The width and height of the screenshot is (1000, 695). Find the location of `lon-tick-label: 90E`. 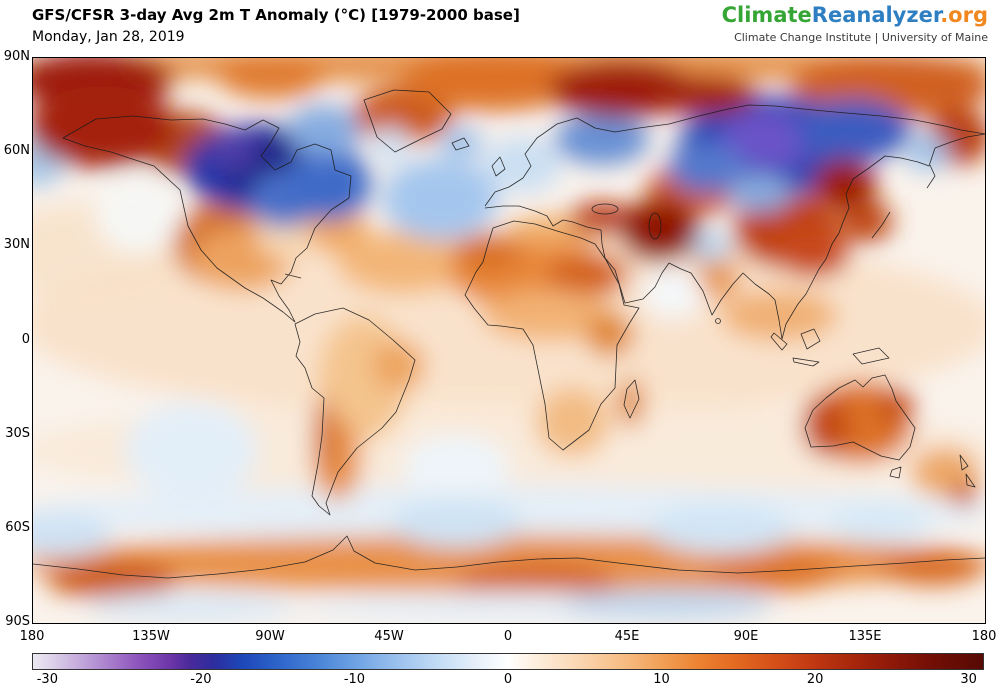

lon-tick-label: 90E is located at coordinates (746, 636).